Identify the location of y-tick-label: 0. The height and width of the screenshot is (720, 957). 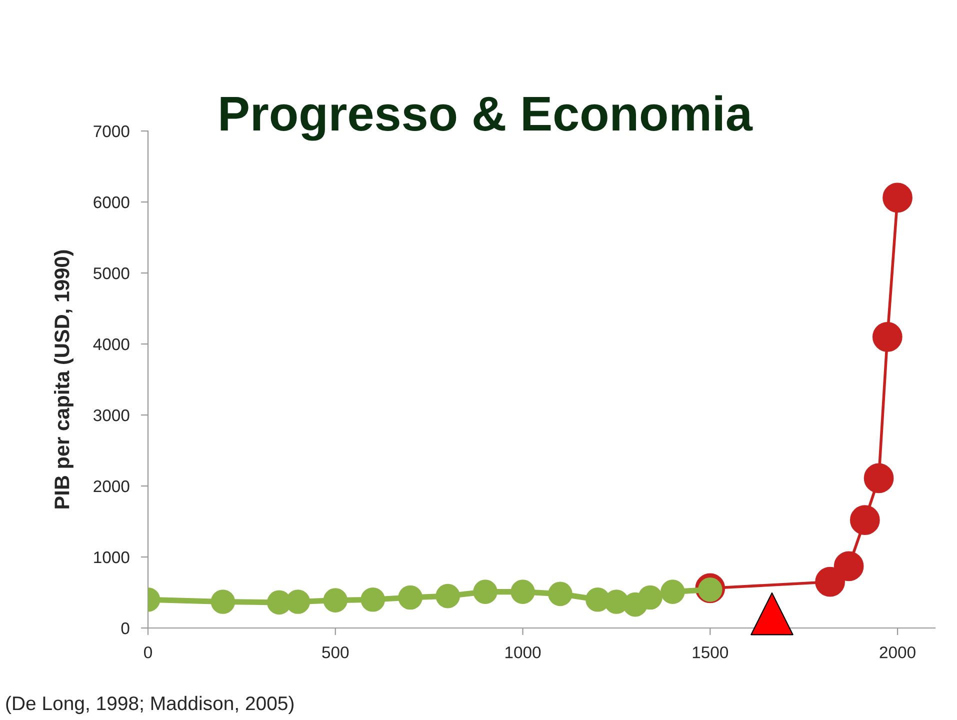
(125, 628).